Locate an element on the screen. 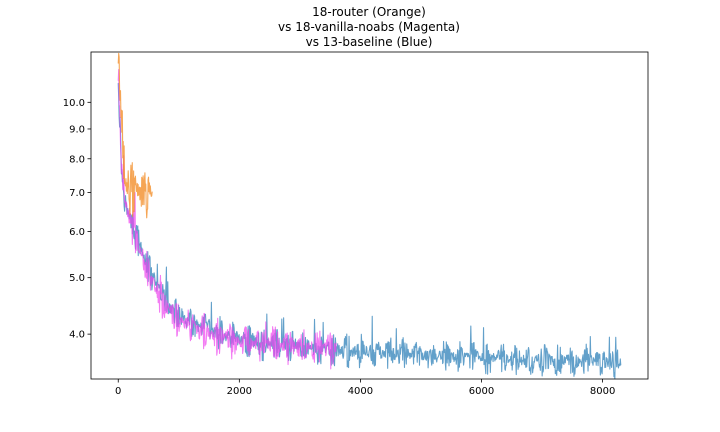 The height and width of the screenshot is (432, 720). y-tick-label: 7.0 is located at coordinates (77, 193).